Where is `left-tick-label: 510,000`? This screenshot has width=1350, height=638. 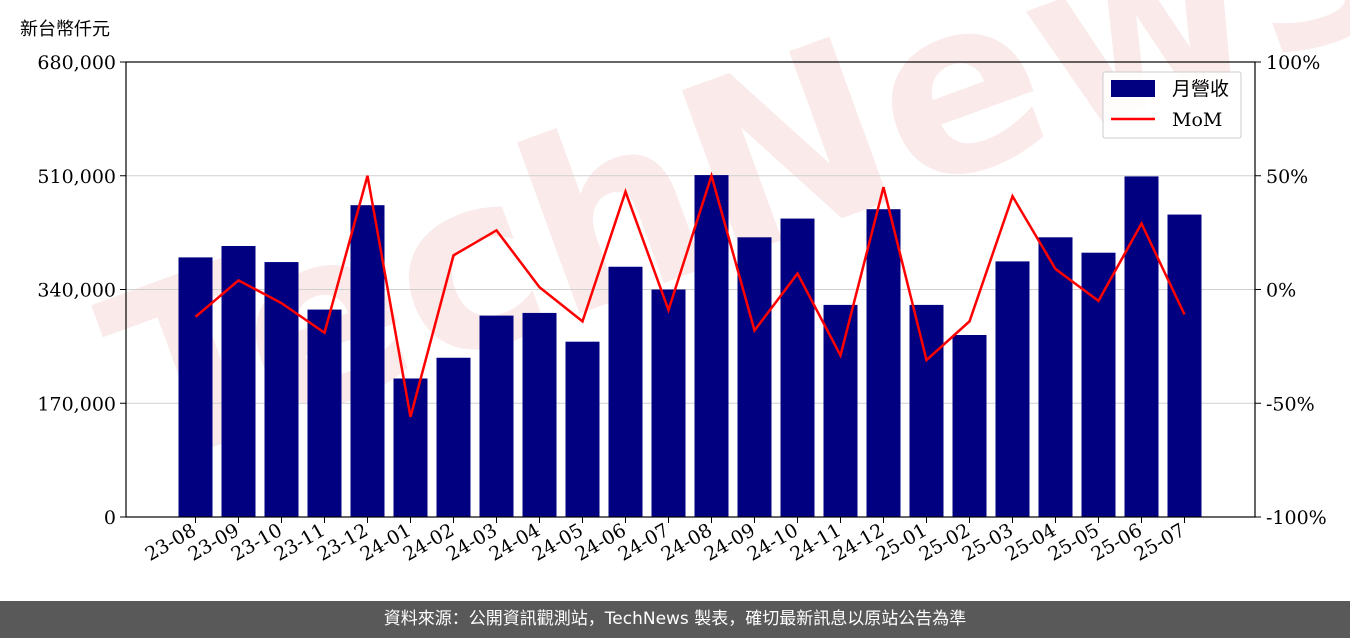 left-tick-label: 510,000 is located at coordinates (76, 177).